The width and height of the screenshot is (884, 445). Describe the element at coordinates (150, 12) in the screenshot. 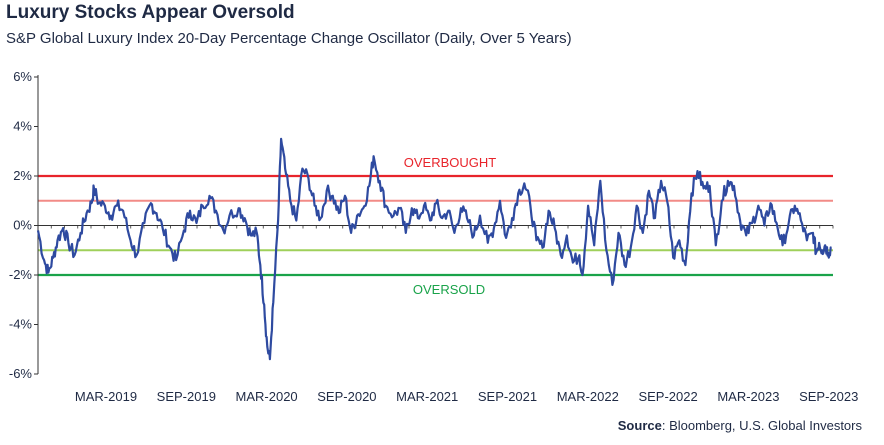

I see `chart-title: Luxury Stocks Appear Oversold` at that location.